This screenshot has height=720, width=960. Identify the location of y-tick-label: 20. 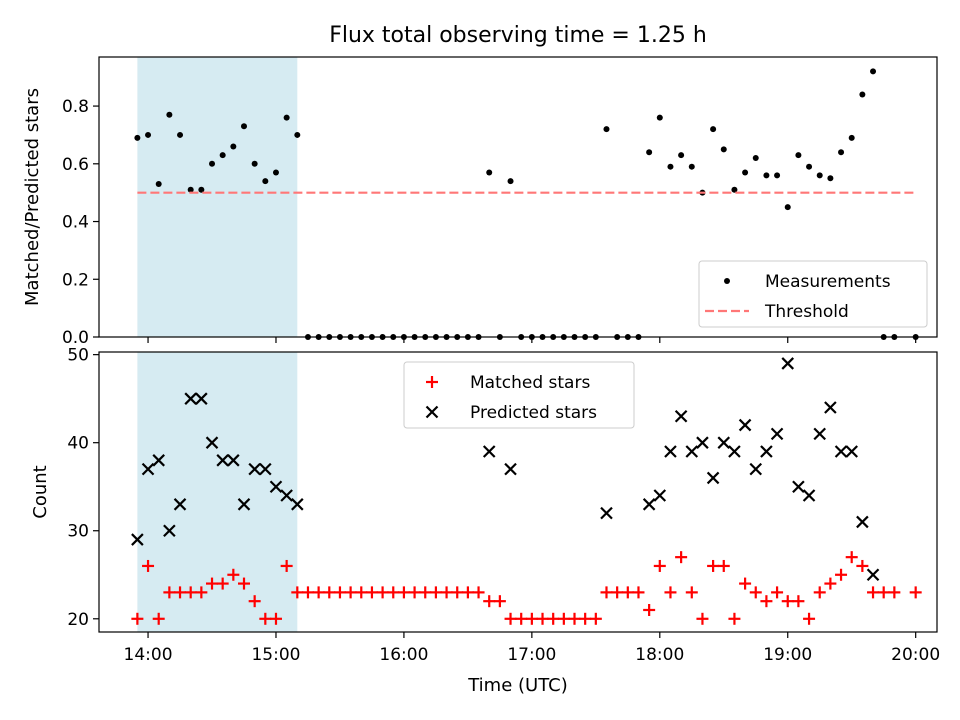
(78, 620).